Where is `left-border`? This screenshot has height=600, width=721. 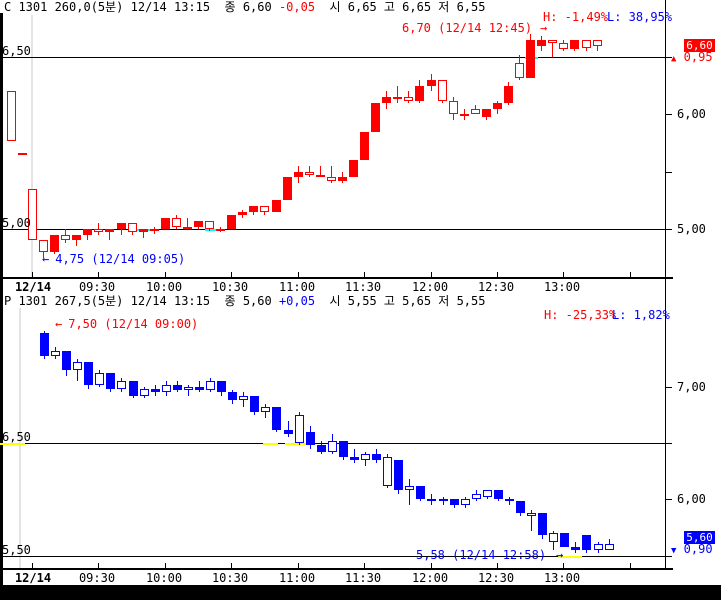
left-border is located at coordinates (1, 299).